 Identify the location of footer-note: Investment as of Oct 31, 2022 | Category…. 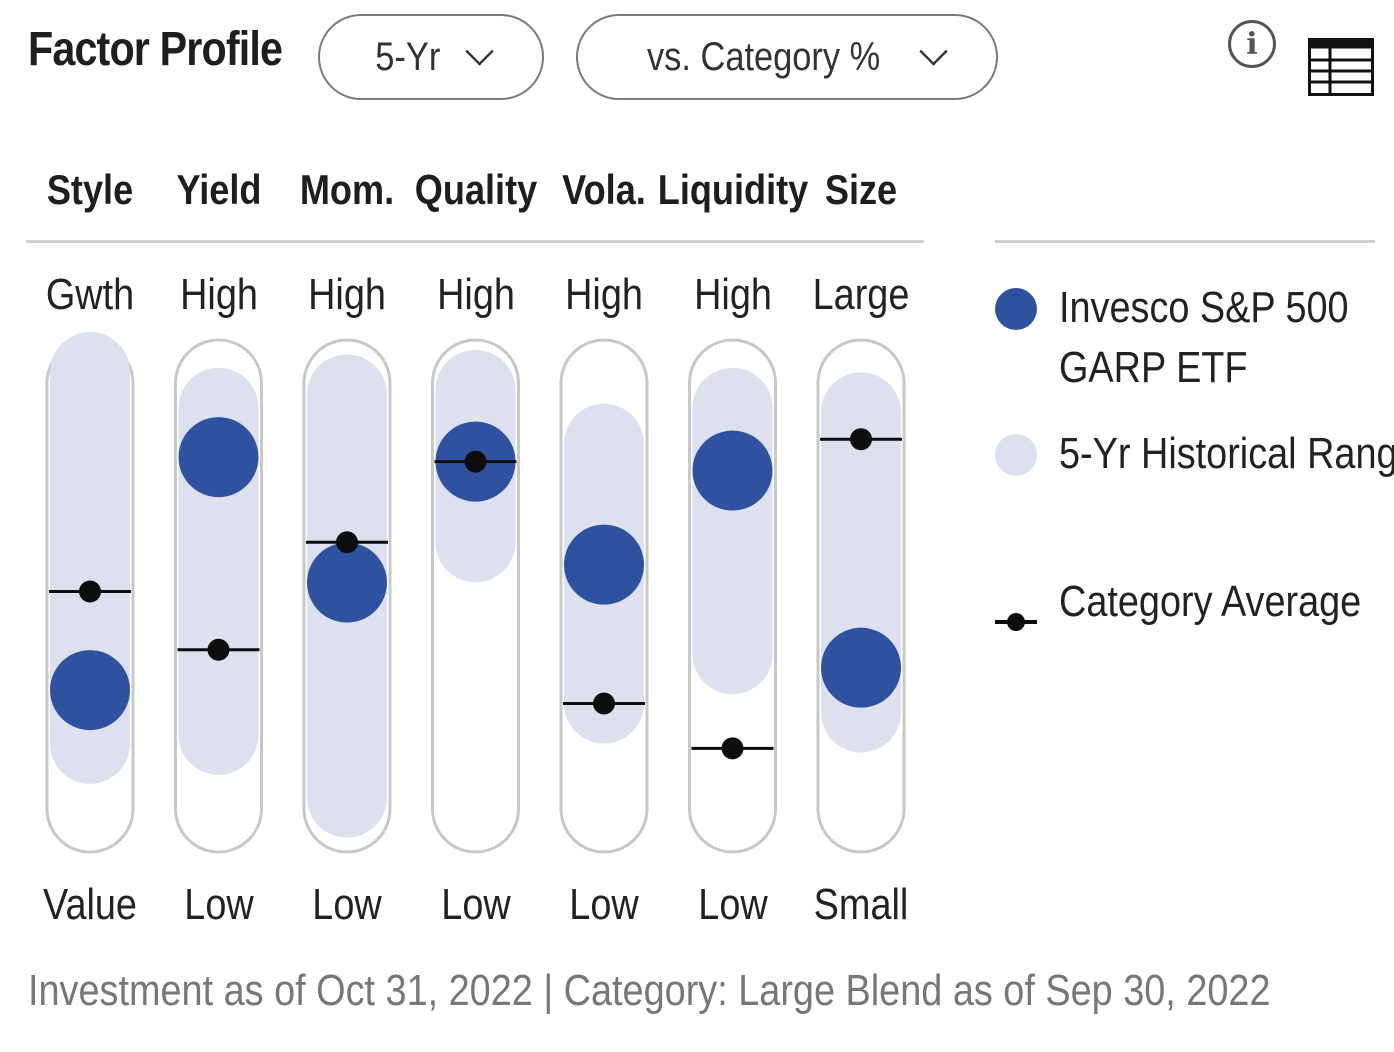
(649, 990).